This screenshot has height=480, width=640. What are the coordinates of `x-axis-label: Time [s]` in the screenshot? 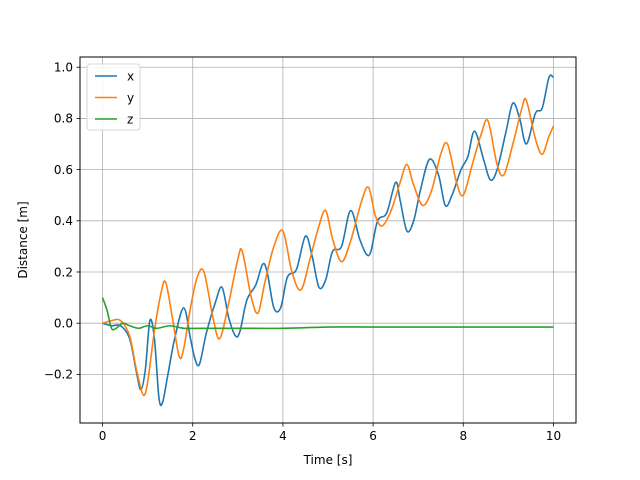 It's located at (328, 460).